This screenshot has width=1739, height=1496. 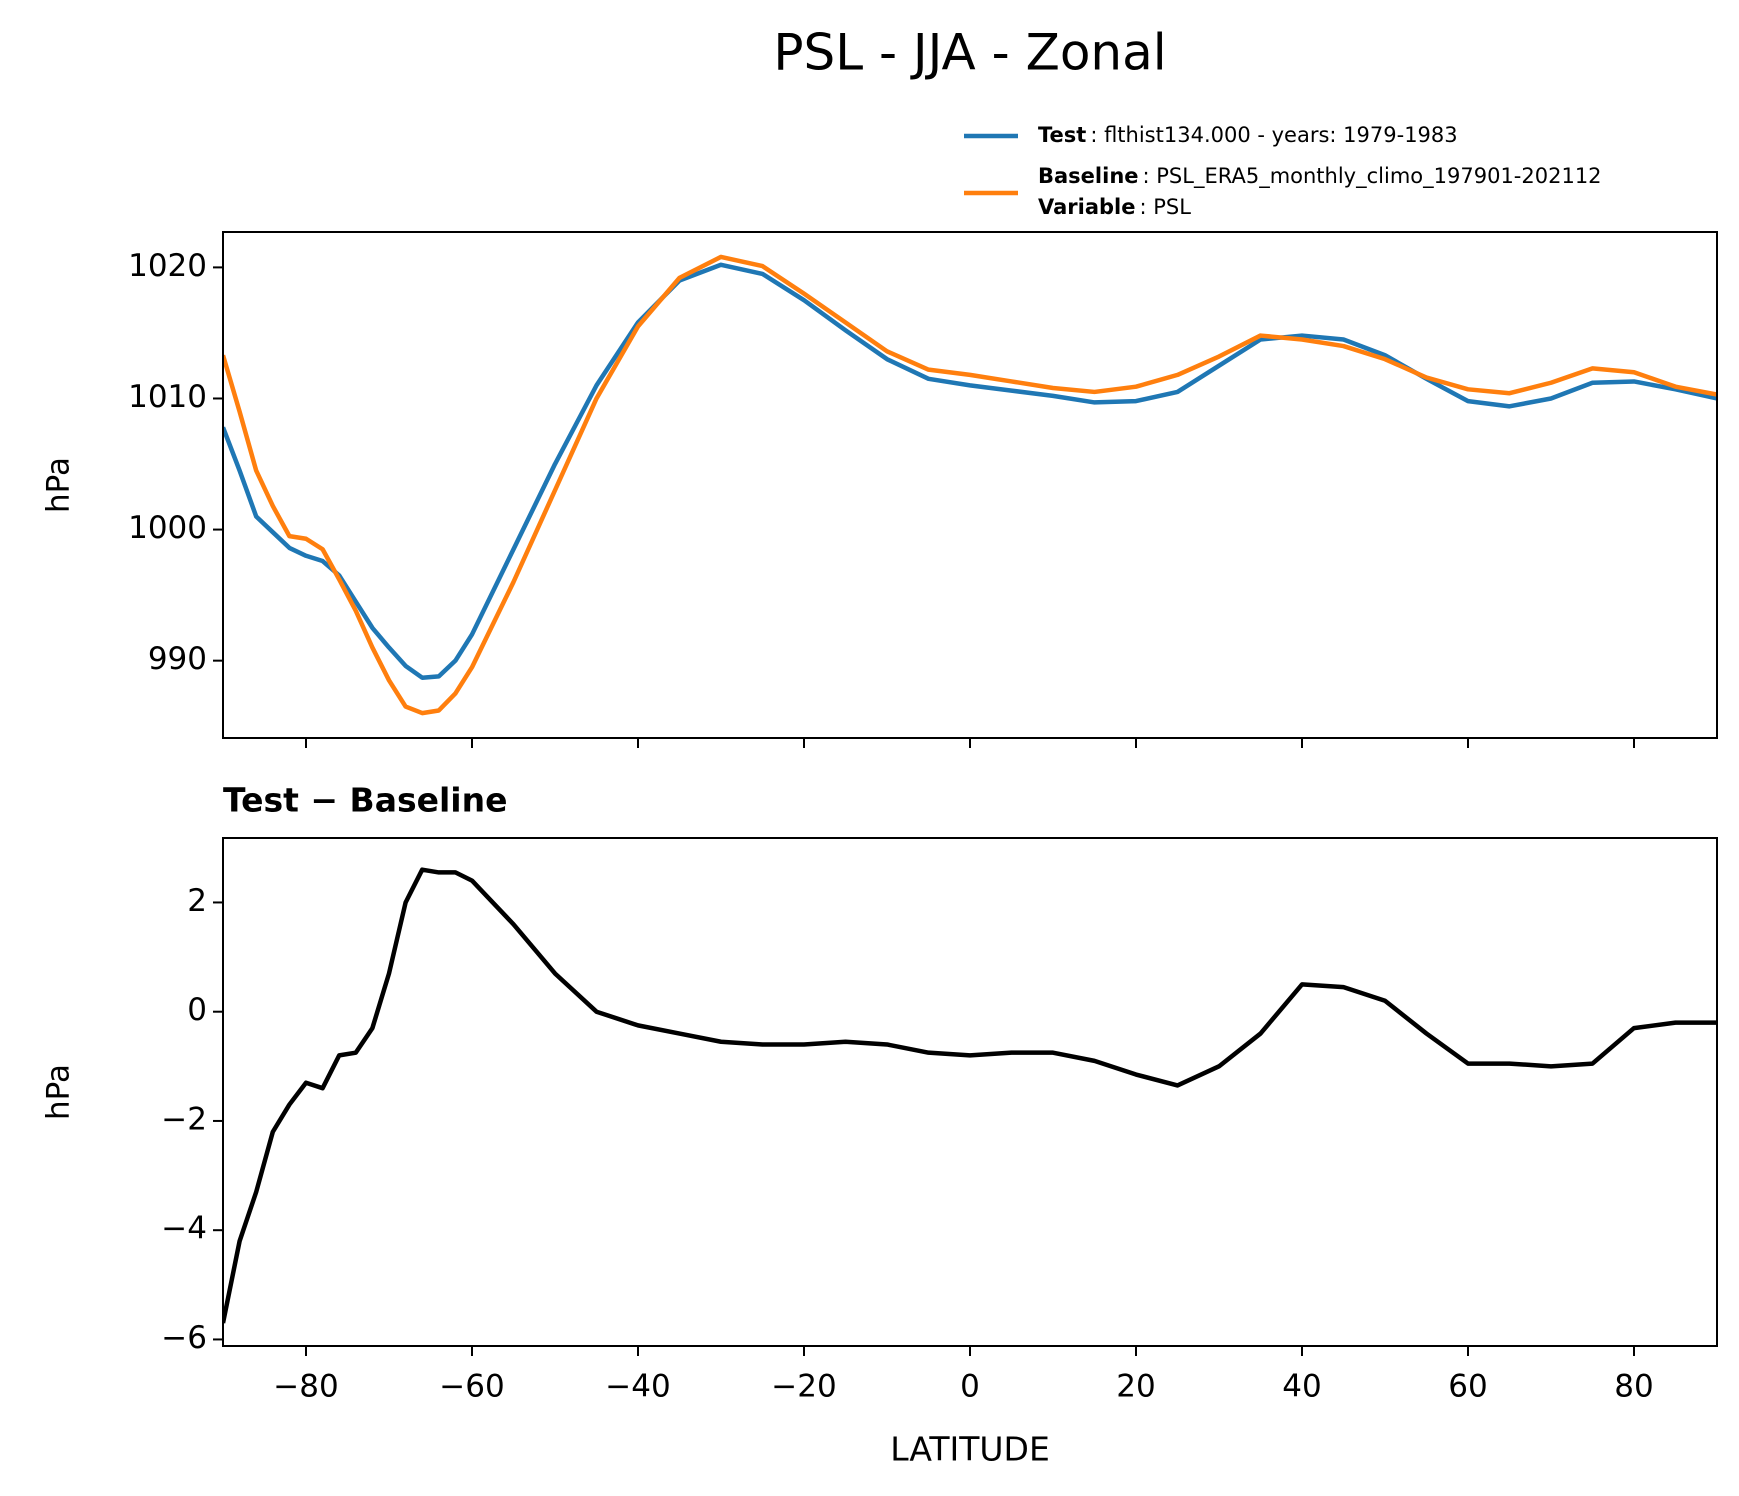 What do you see at coordinates (197, 1010) in the screenshot?
I see `y-tick-label: 0` at bounding box center [197, 1010].